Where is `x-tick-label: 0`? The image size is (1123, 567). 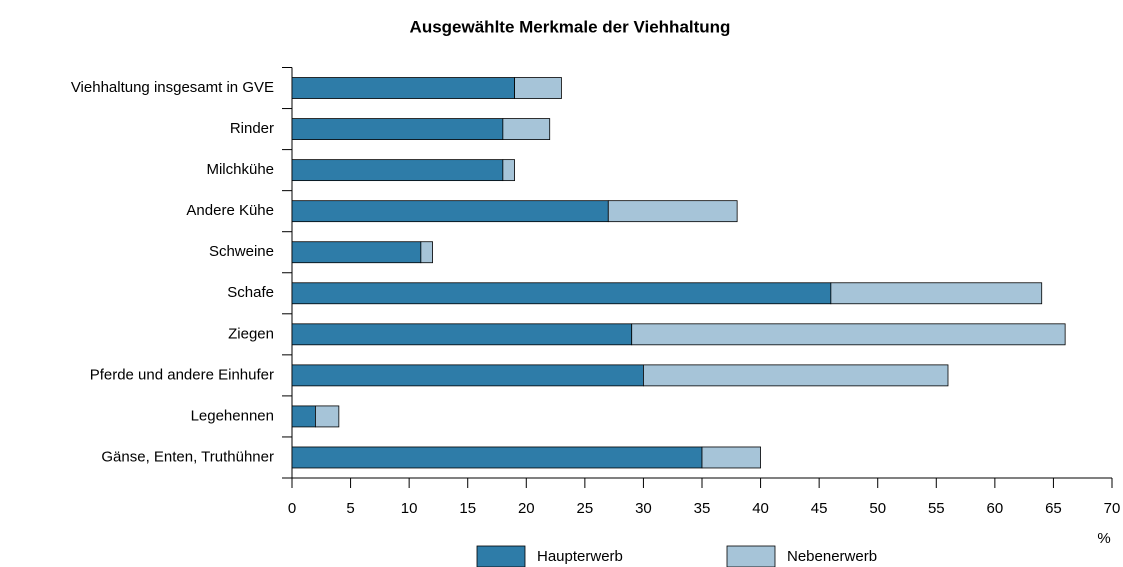 x-tick-label: 0 is located at coordinates (292, 508).